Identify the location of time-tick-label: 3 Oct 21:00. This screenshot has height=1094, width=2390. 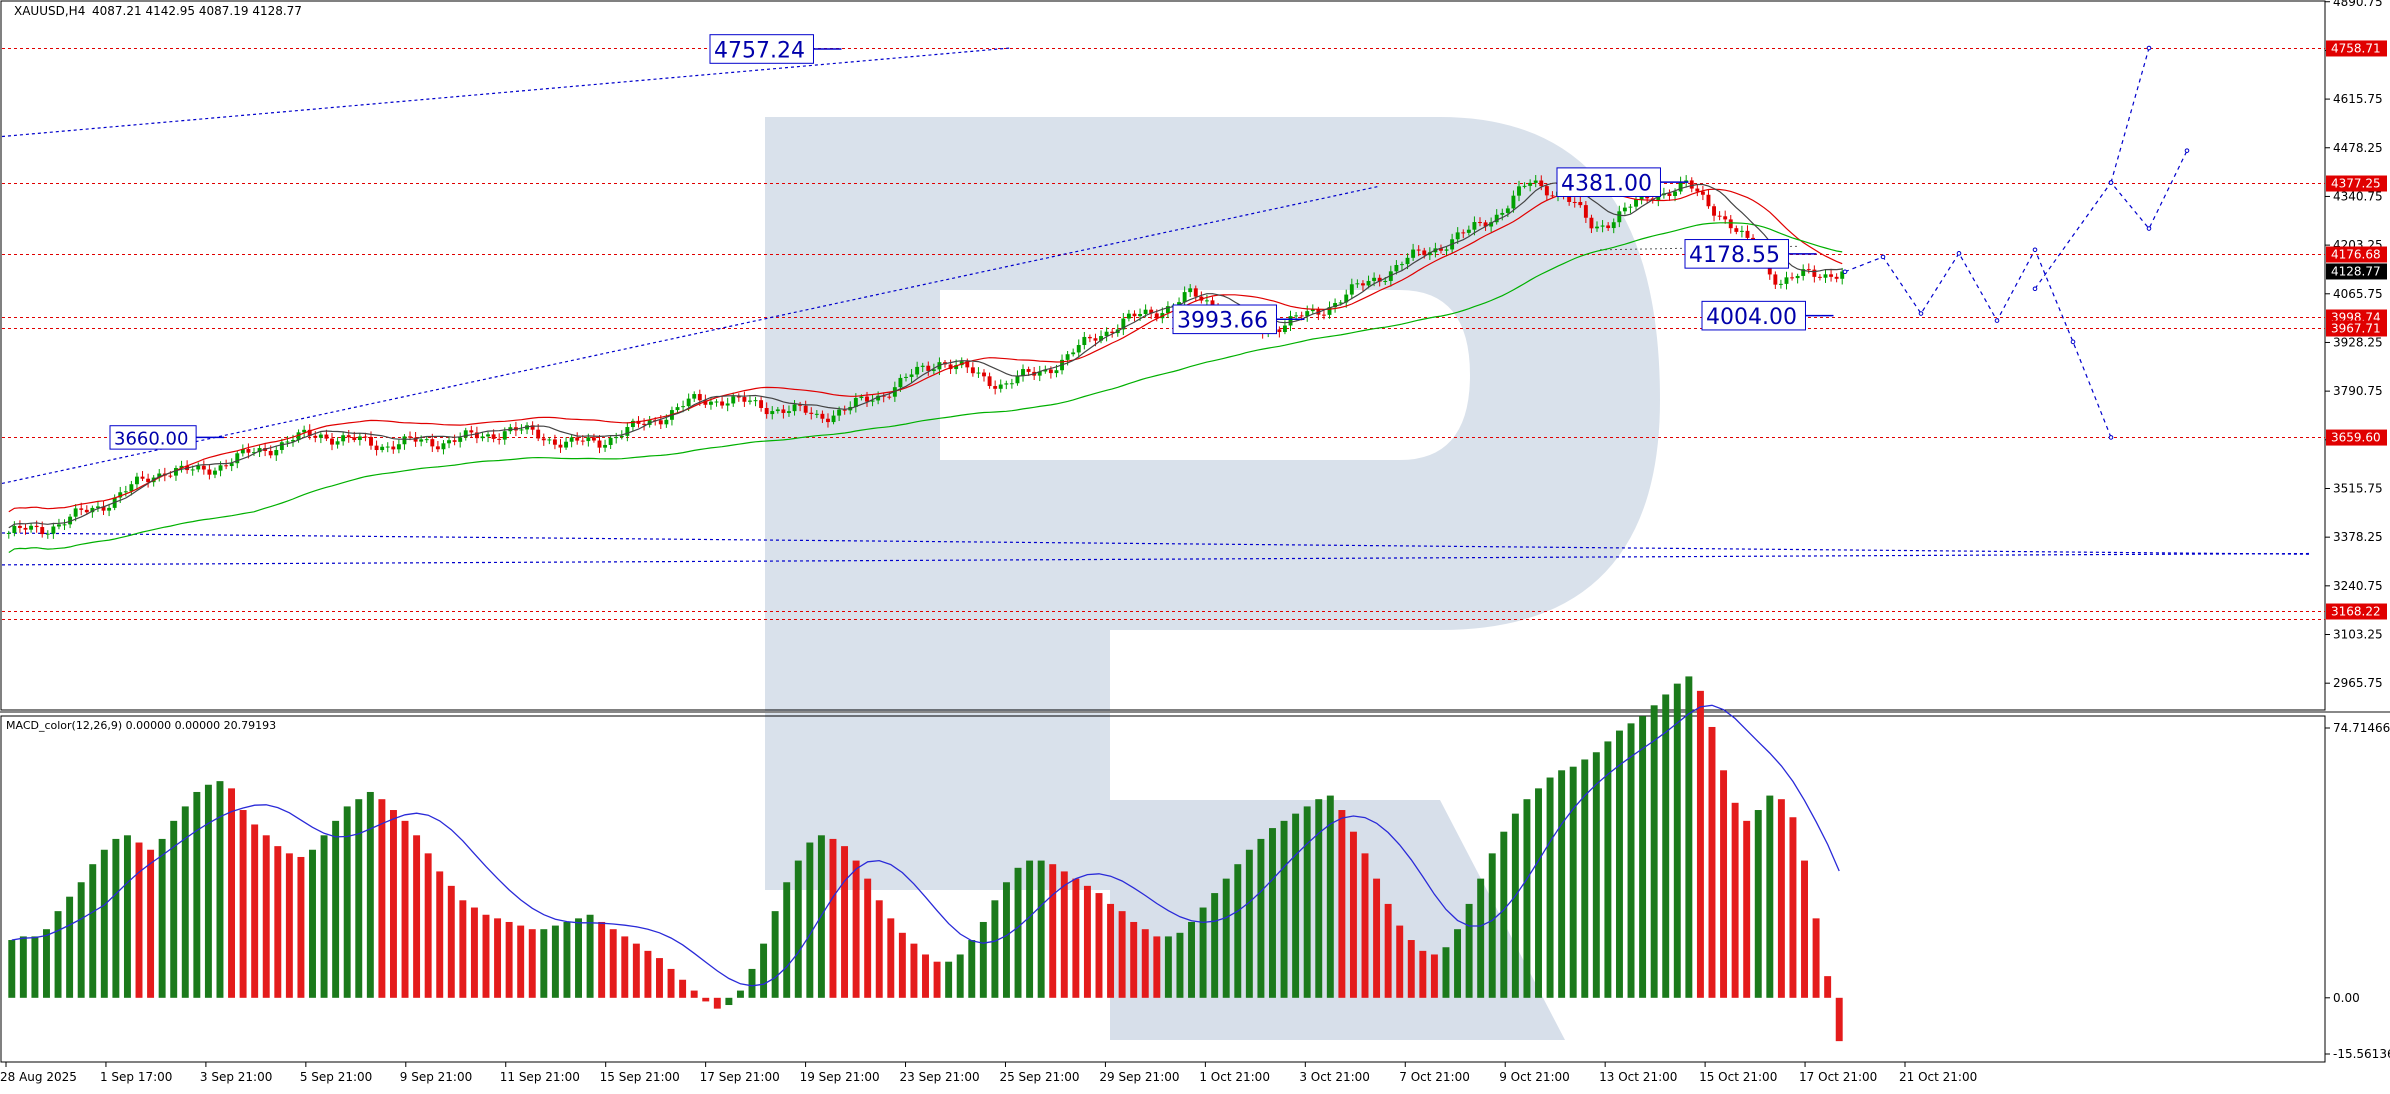
(1334, 1077).